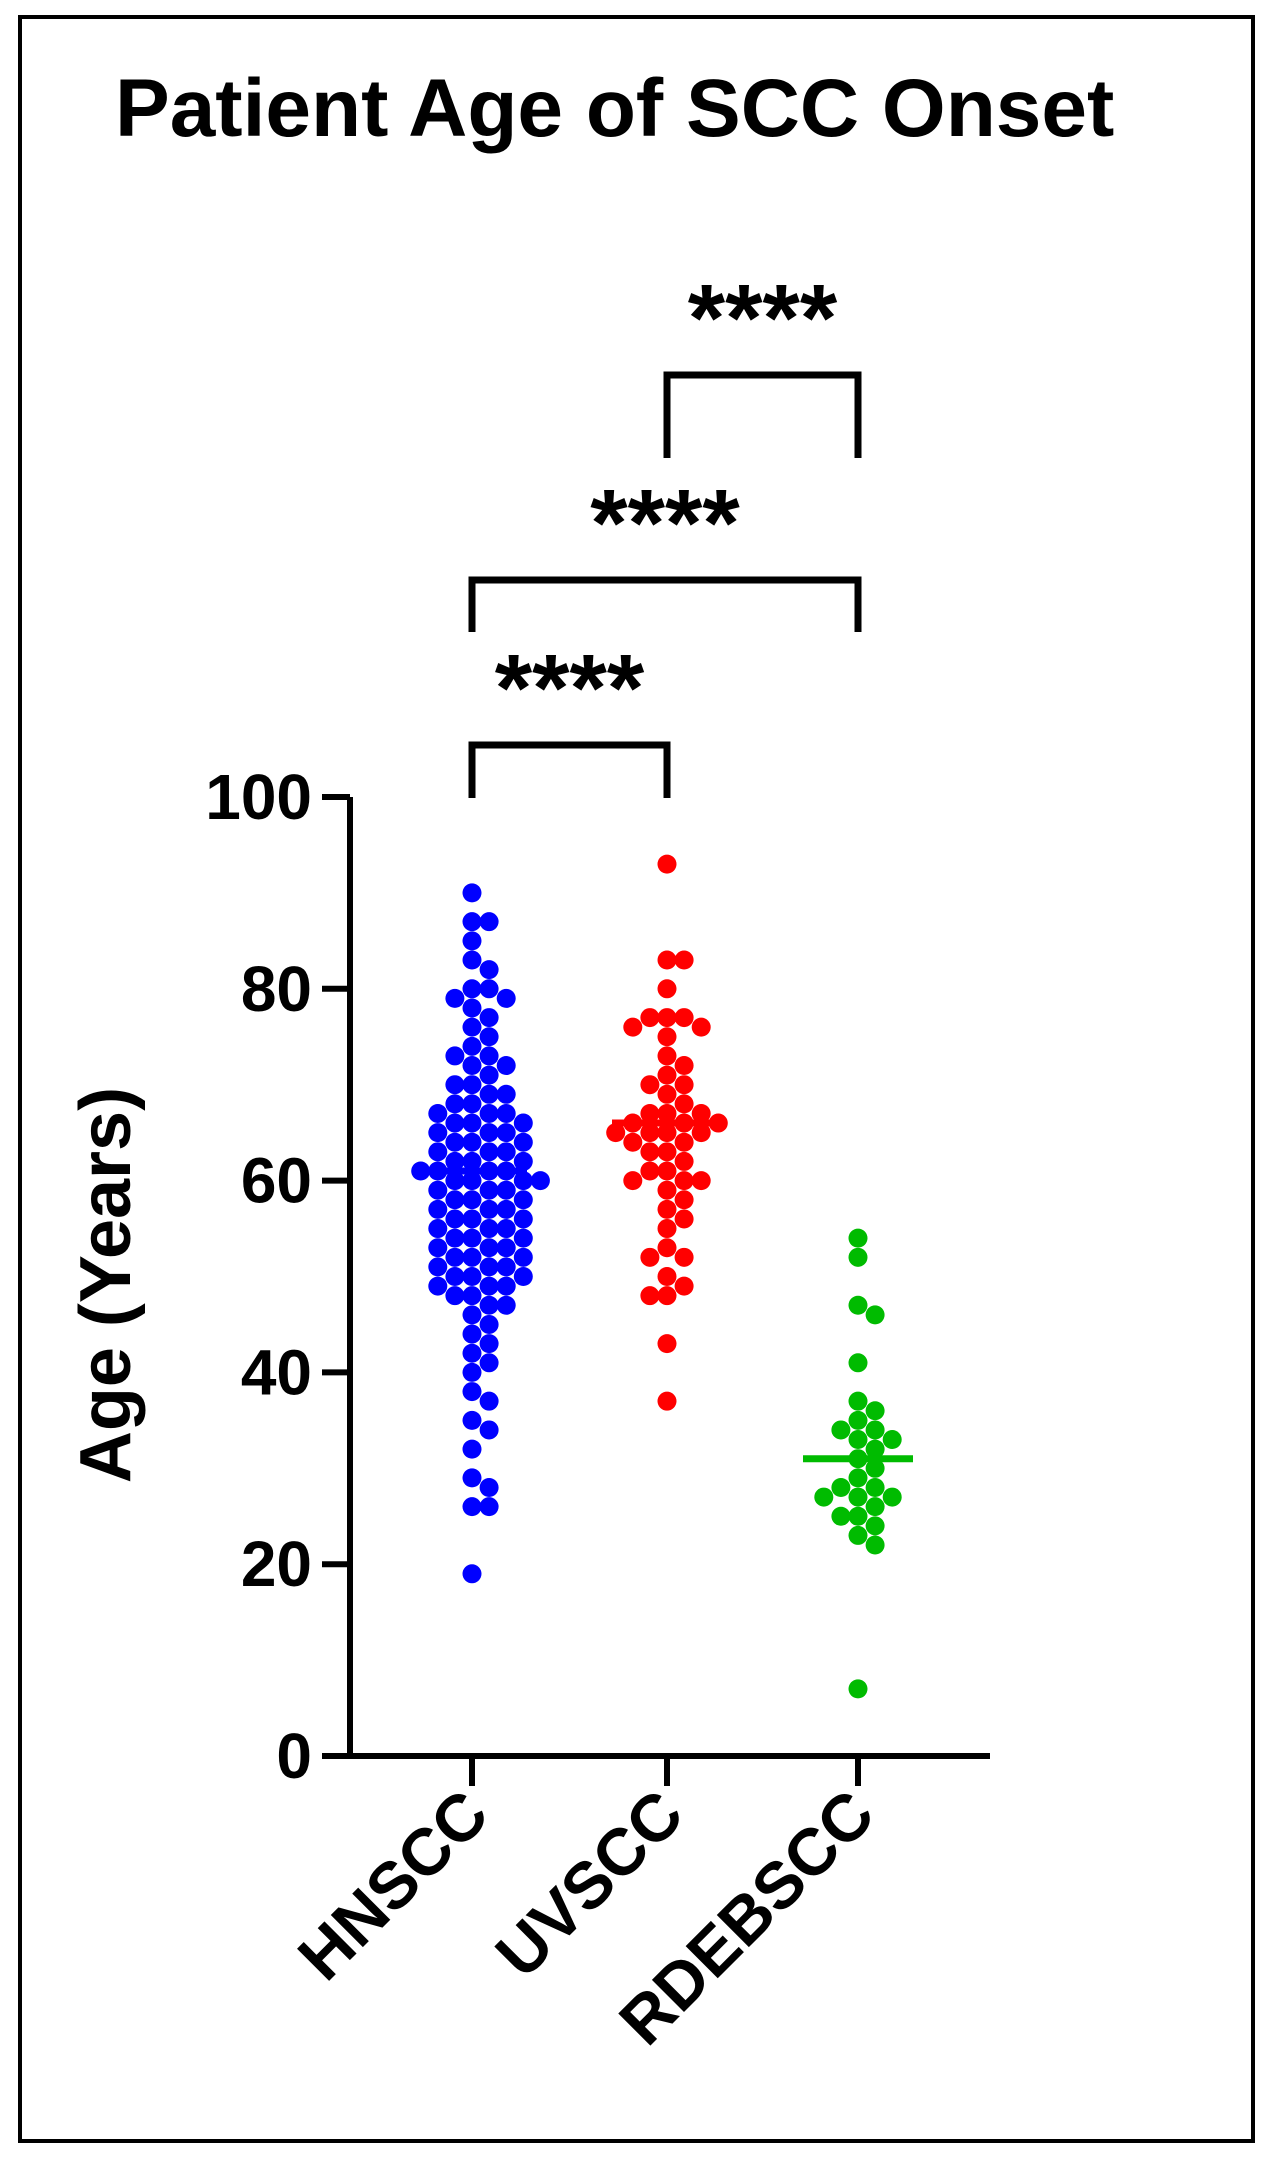 The width and height of the screenshot is (1275, 2160). Describe the element at coordinates (276, 989) in the screenshot. I see `y-tick-label: 80` at that location.